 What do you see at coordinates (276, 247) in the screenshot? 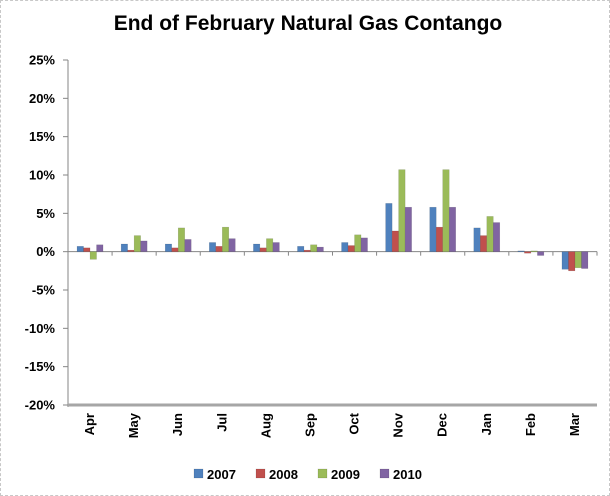
I see `bar-aug-2010` at bounding box center [276, 247].